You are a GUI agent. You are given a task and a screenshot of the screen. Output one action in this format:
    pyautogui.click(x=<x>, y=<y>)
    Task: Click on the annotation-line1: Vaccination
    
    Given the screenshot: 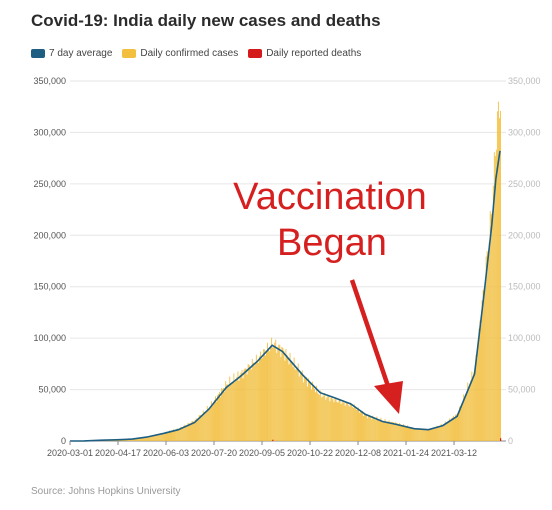 What is the action you would take?
    pyautogui.click(x=330, y=197)
    